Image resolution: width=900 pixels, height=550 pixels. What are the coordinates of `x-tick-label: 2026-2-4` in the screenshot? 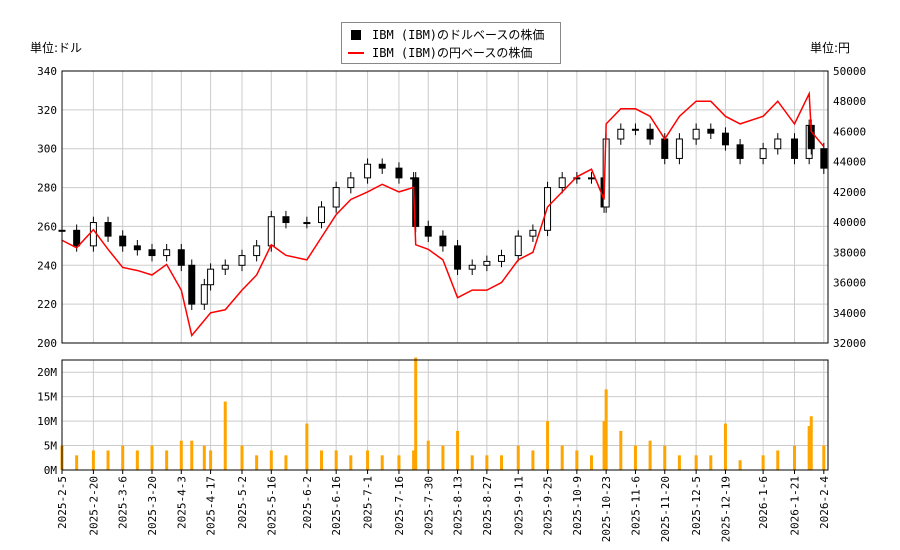 It's located at (824, 502).